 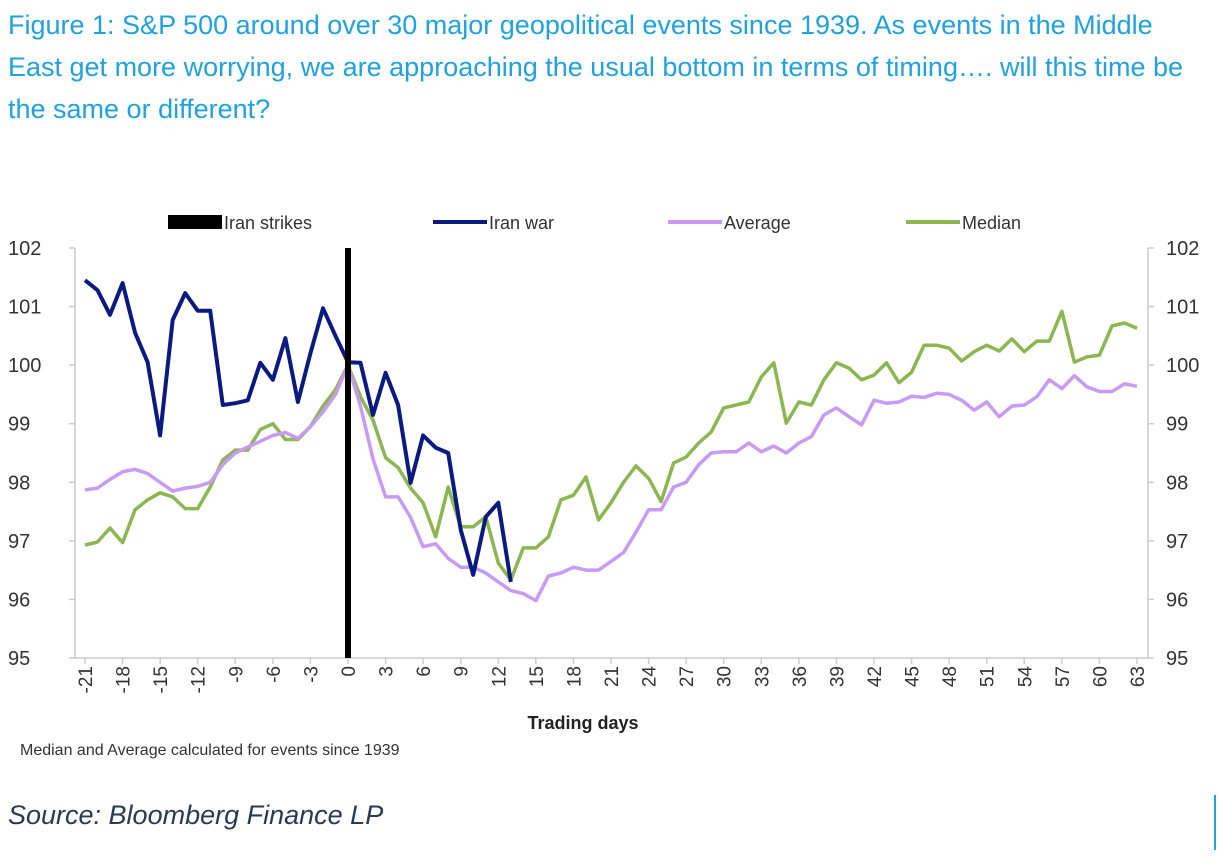 What do you see at coordinates (687, 676) in the screenshot?
I see `x-tick-label: 27` at bounding box center [687, 676].